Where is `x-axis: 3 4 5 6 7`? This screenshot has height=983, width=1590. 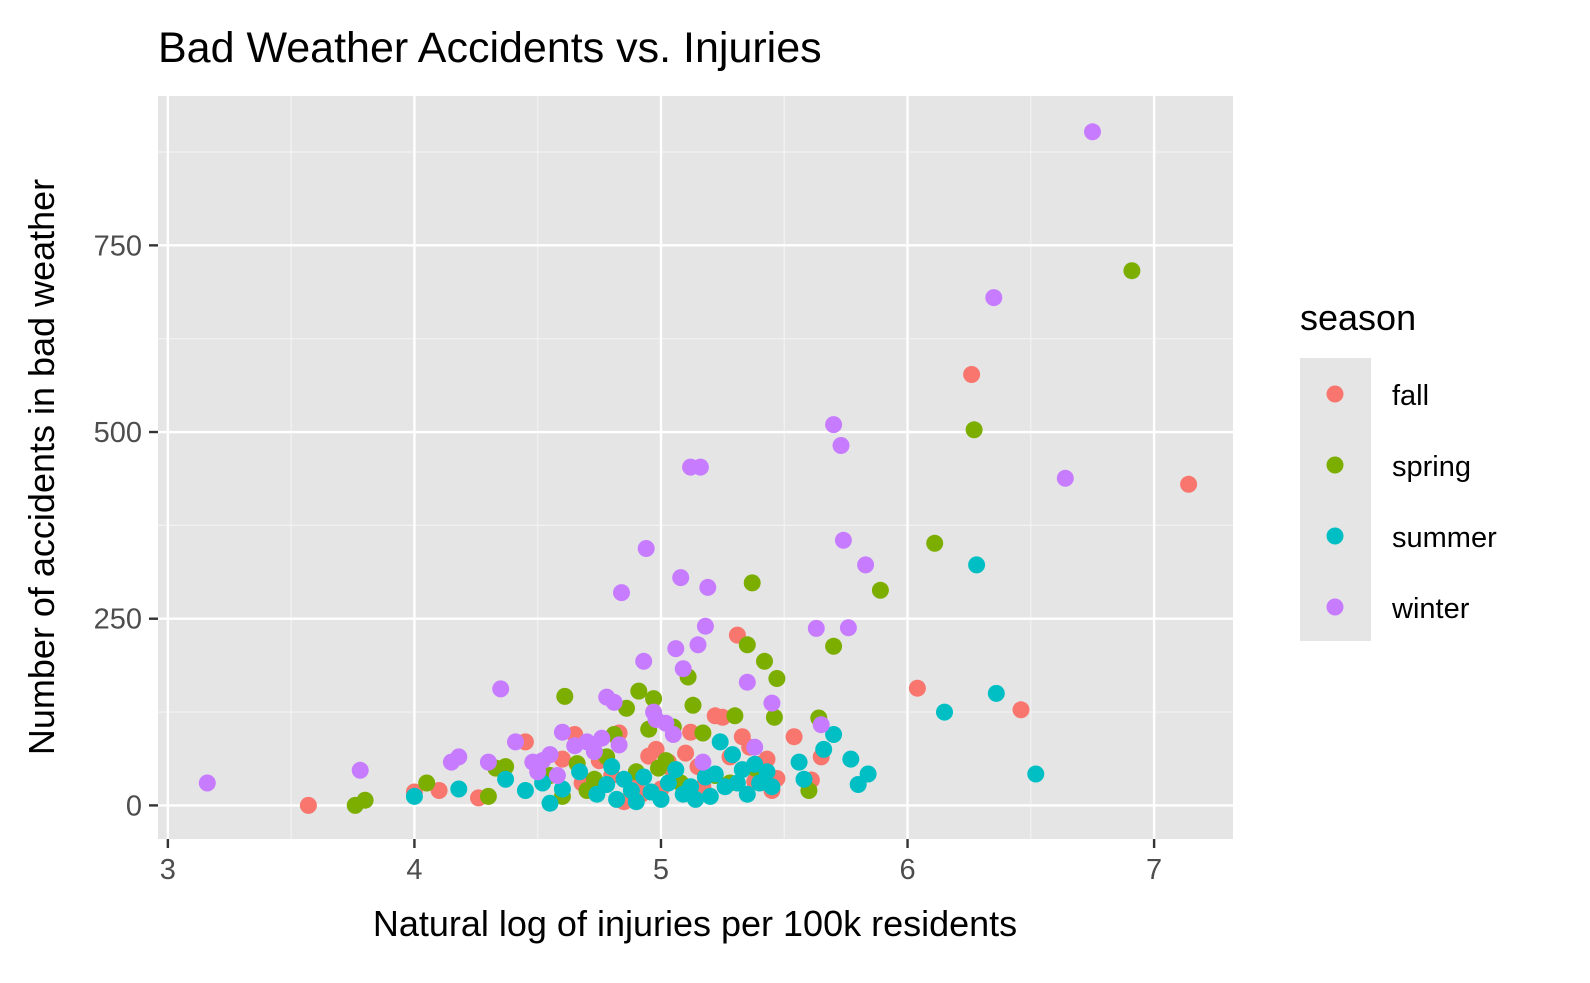
x-axis: 3 4 5 6 7 is located at coordinates (661, 862).